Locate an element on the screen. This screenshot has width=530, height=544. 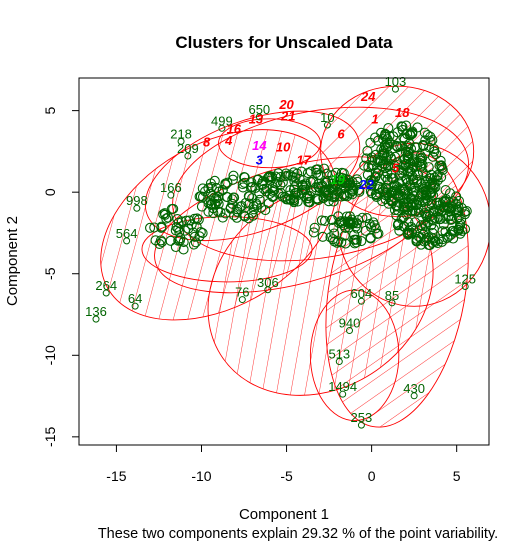
point-label: 10 is located at coordinates (327, 117).